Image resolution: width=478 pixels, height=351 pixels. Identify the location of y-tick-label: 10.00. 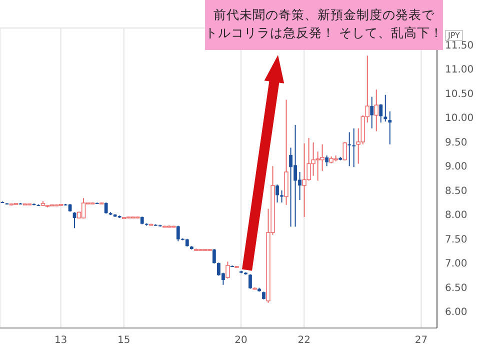
(459, 118).